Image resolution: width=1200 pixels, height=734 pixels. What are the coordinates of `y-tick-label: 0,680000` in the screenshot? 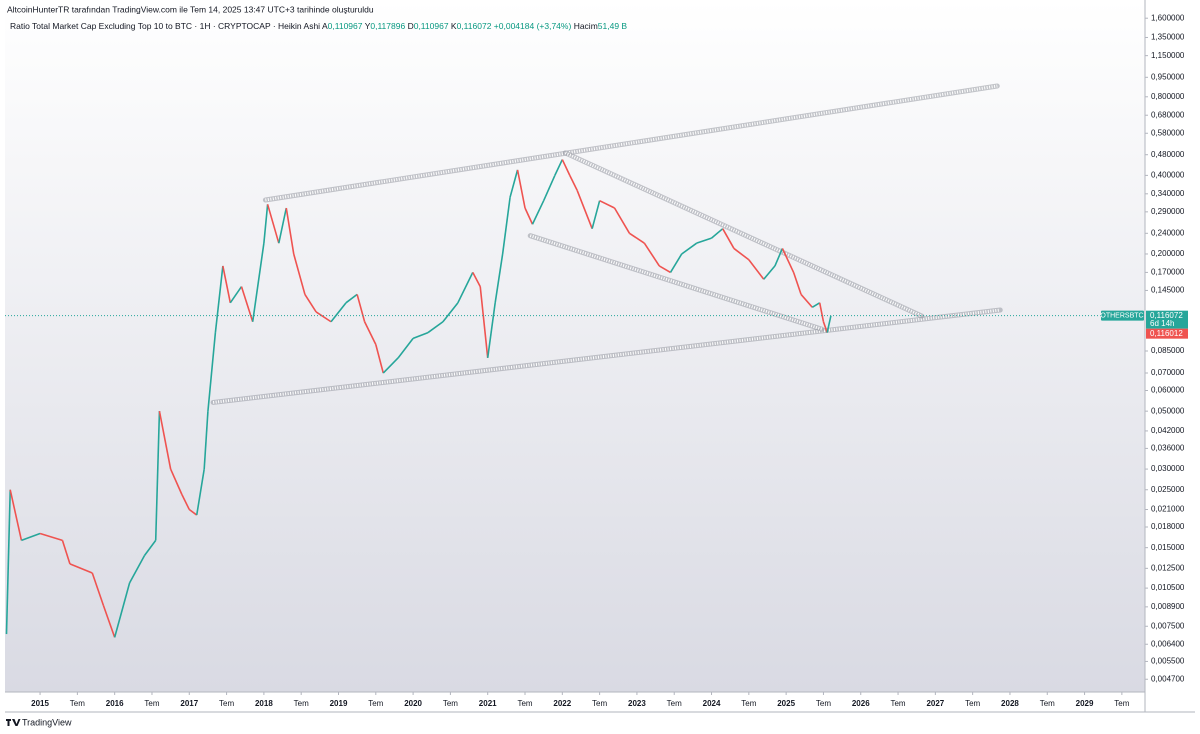 It's located at (1168, 114).